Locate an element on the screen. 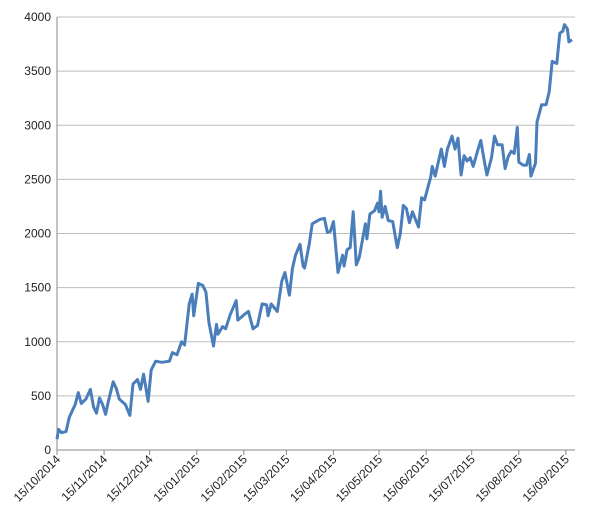 Image resolution: width=592 pixels, height=521 pixels. y-tick-label: 0 is located at coordinates (47, 450).